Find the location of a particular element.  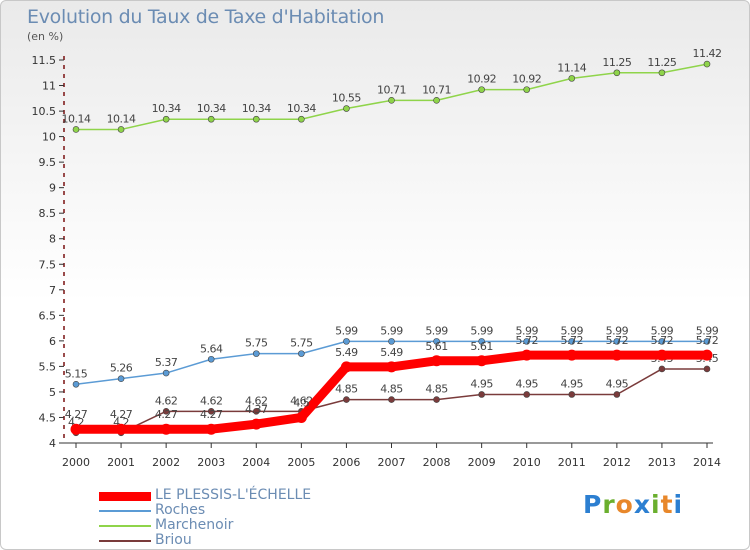

y-tick-label: 10 is located at coordinates (49, 137).